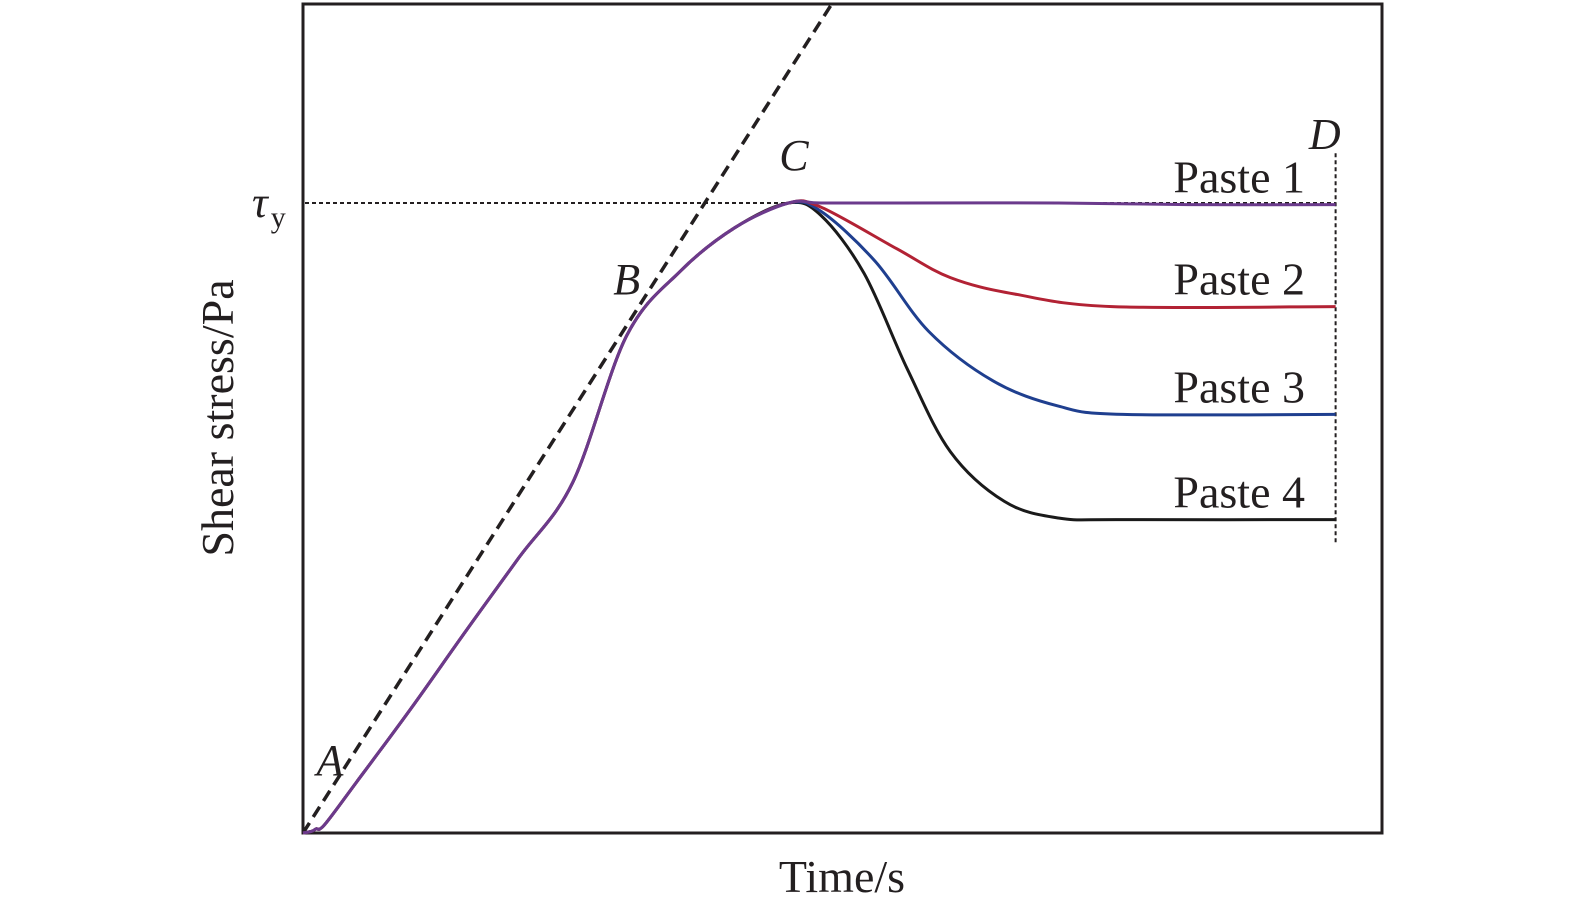 The height and width of the screenshot is (917, 1575). What do you see at coordinates (1239, 492) in the screenshot?
I see `series-label-paste-4: Paste 4` at bounding box center [1239, 492].